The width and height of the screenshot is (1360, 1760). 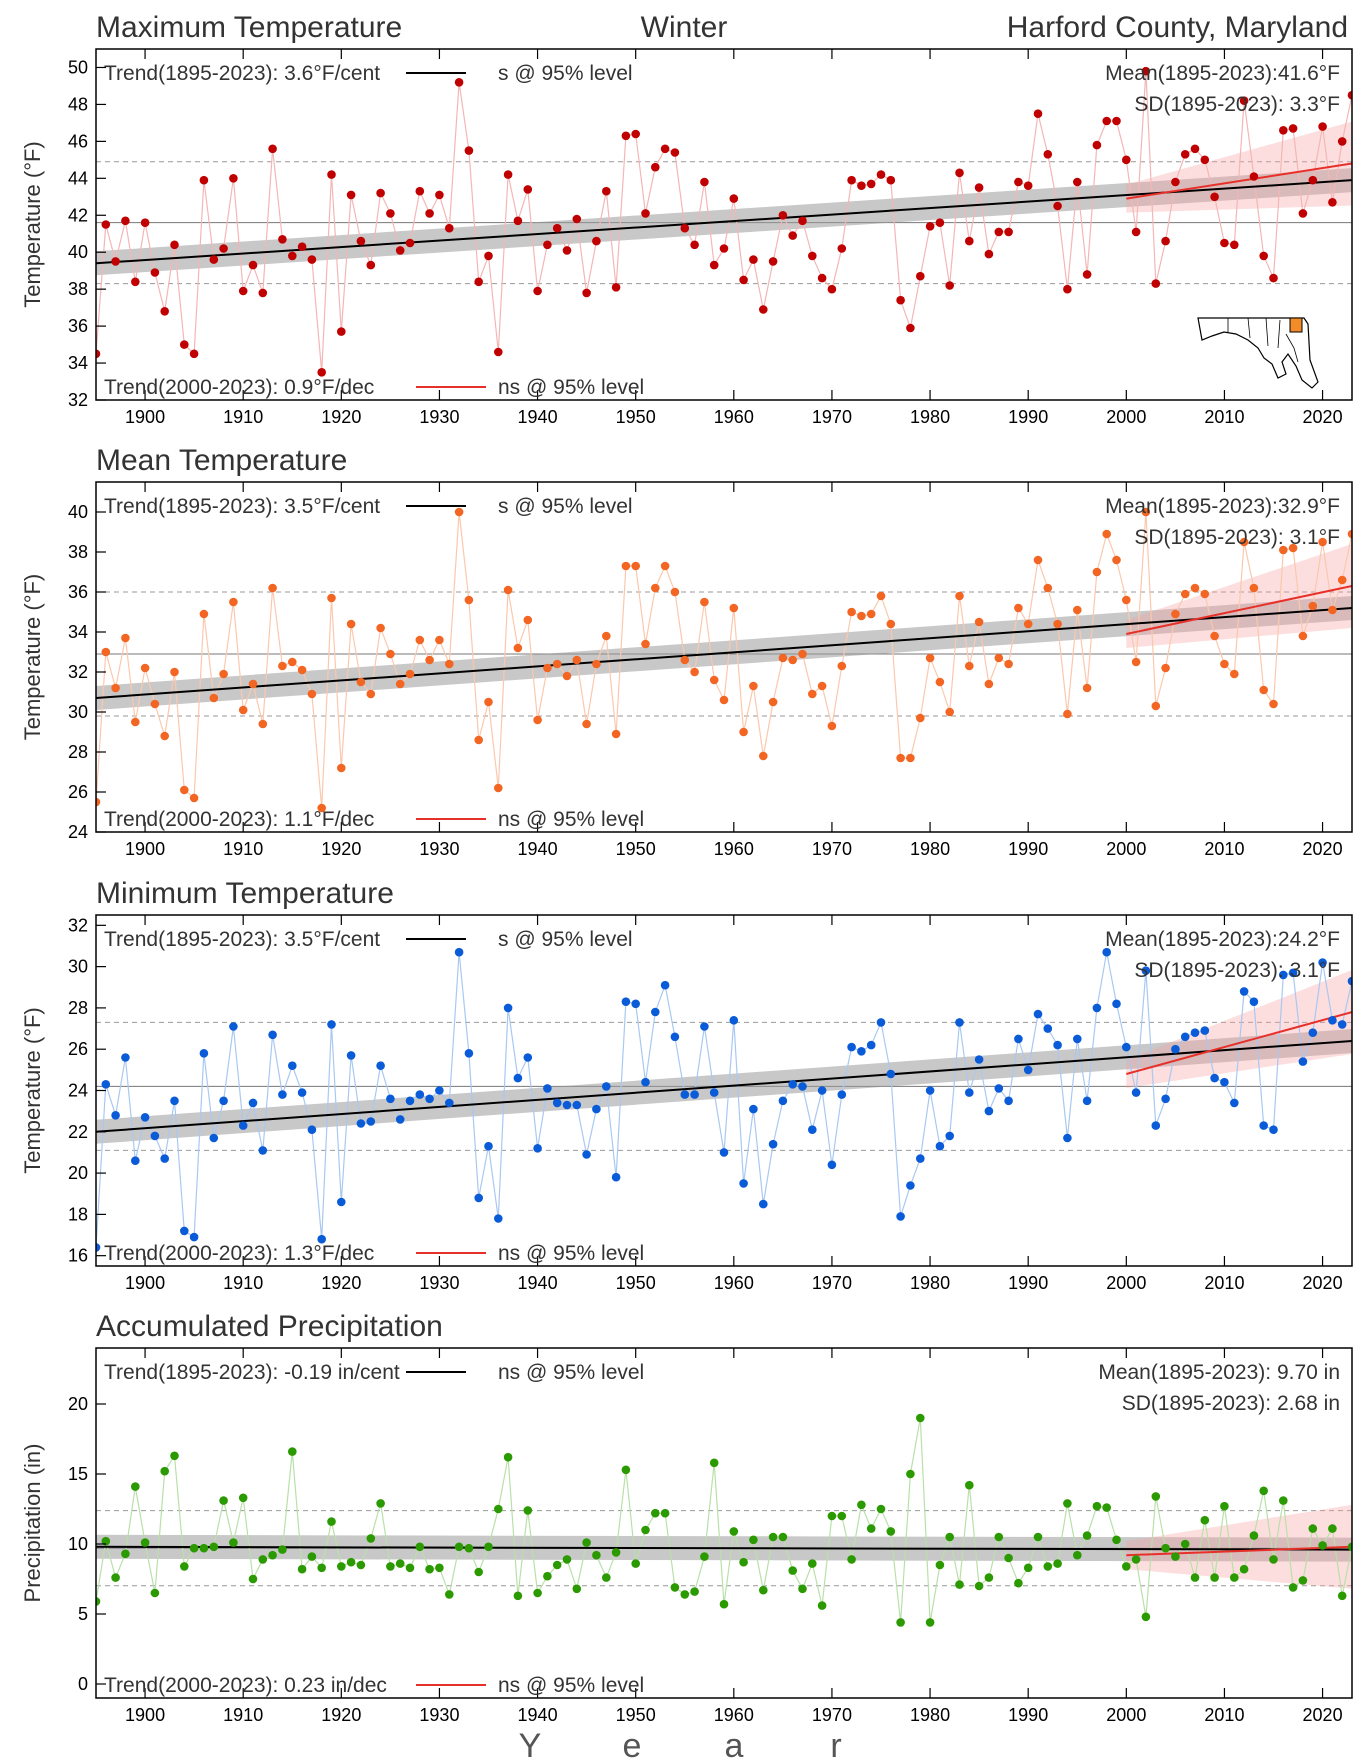 I want to click on x-tick-label: 1960, so click(x=734, y=1283).